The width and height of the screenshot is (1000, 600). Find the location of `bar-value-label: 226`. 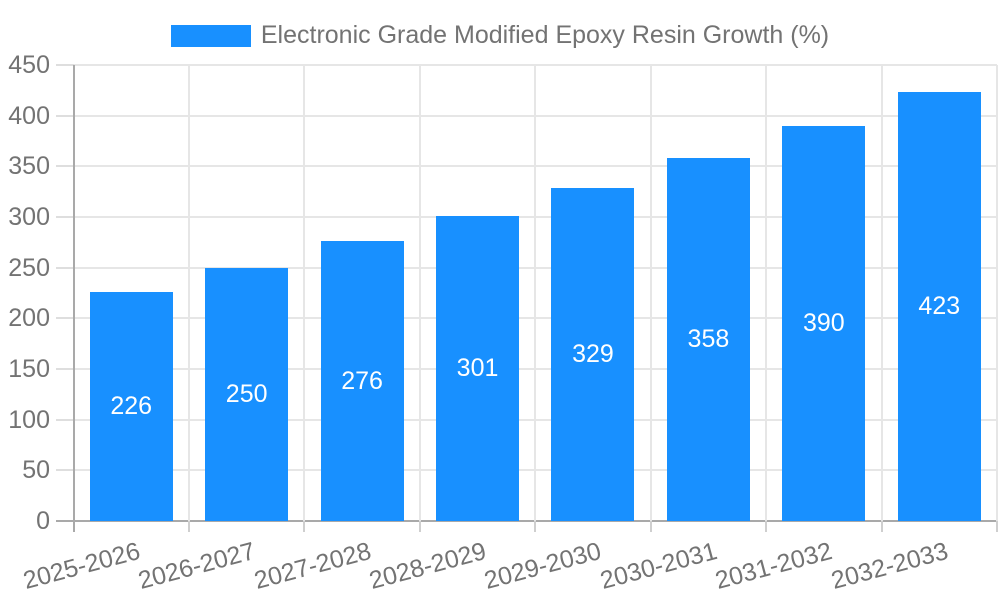

bar-value-label: 226 is located at coordinates (131, 405).